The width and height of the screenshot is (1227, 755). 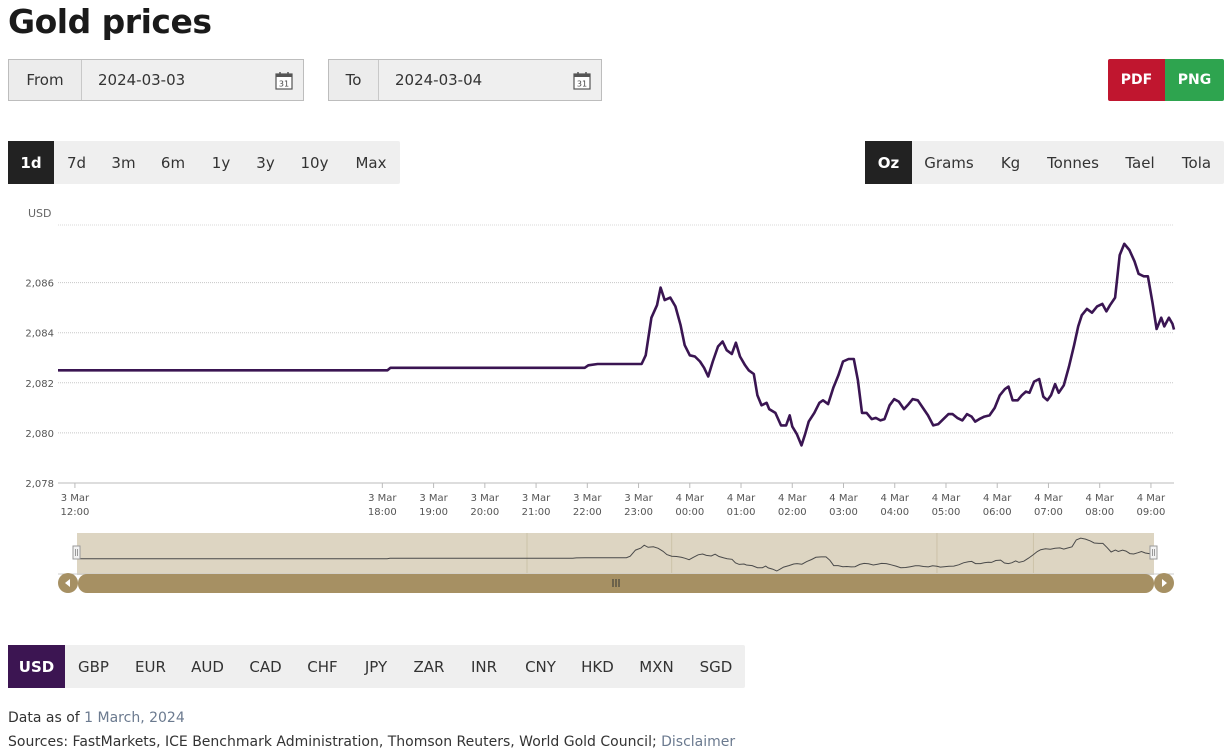 I want to click on page-title: Gold prices, so click(x=110, y=21).